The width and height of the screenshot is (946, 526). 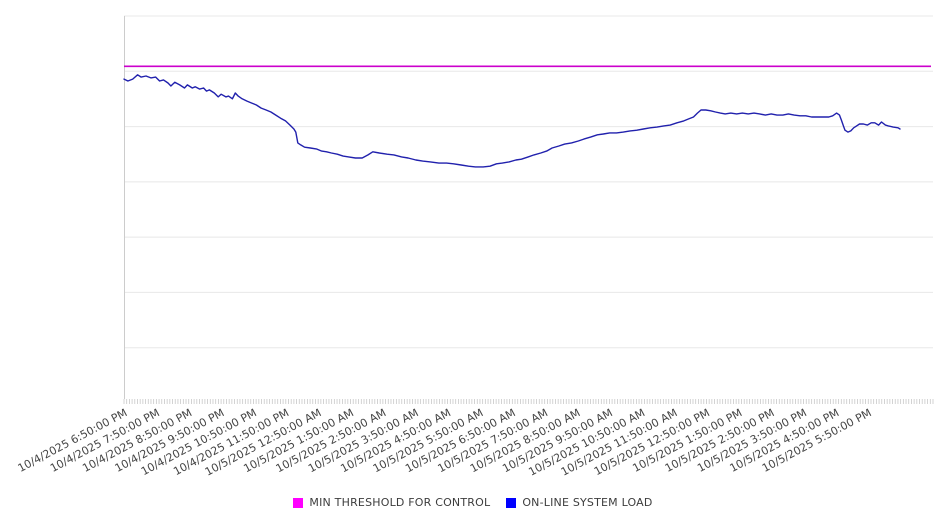 I want to click on legend-swatch-online-system-load-icon, so click(x=511, y=502).